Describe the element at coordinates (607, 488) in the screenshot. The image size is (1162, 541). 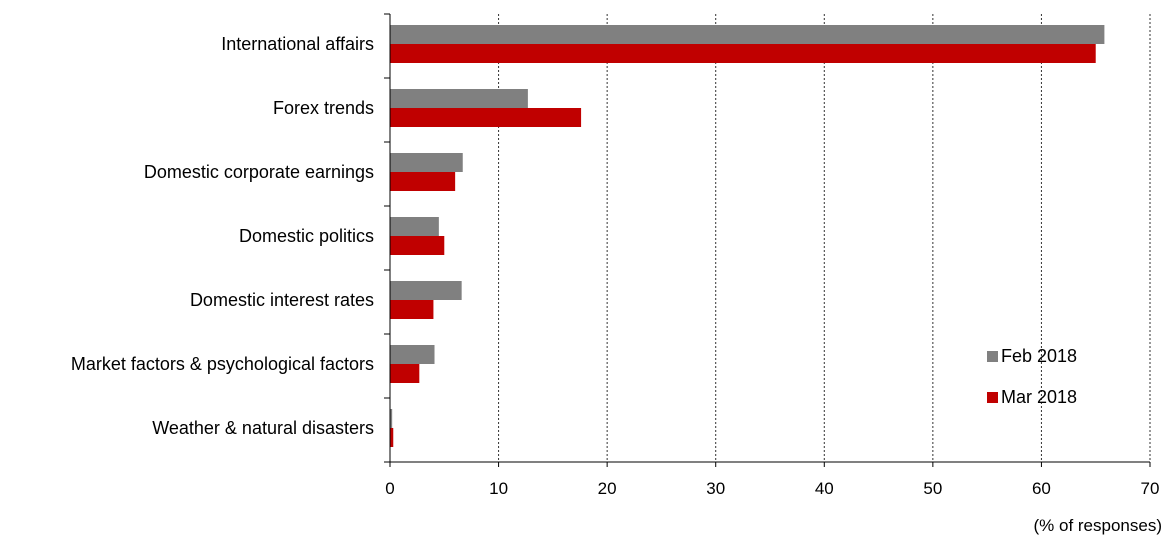
I see `x-tick-label: 20` at that location.